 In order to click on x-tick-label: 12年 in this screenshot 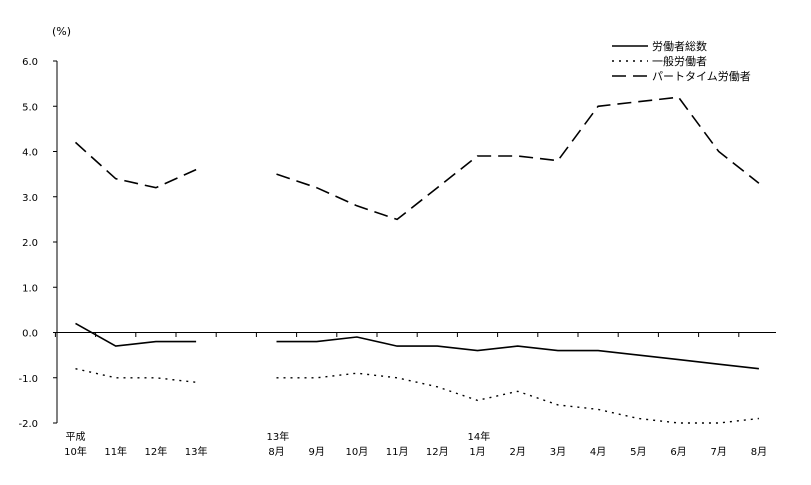, I will do `click(156, 451)`.